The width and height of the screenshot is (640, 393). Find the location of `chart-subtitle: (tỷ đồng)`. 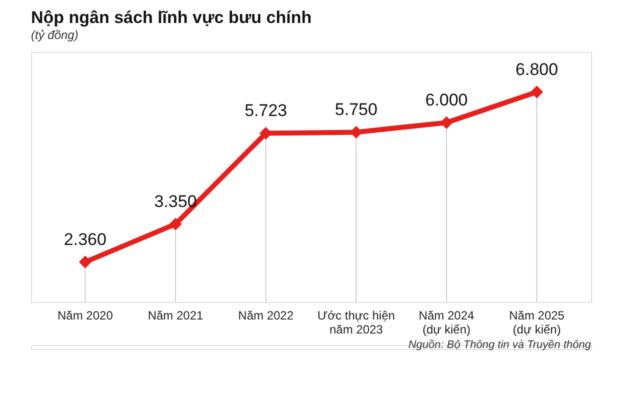

chart-subtitle: (tỷ đồng) is located at coordinates (54, 35).